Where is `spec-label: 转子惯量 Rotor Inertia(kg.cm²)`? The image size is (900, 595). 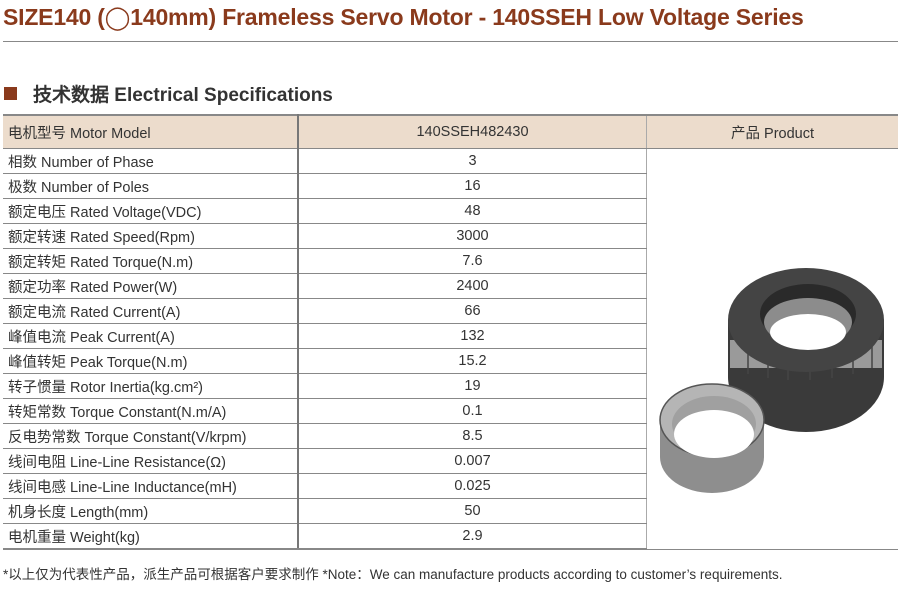 spec-label: 转子惯量 Rotor Inertia(kg.cm²) is located at coordinates (151, 386).